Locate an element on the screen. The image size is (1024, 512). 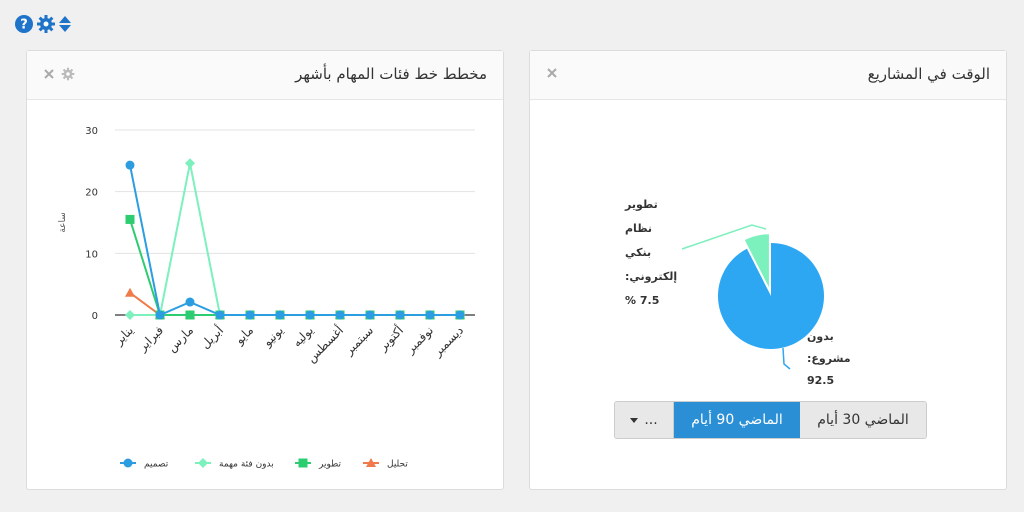
x-tick-label: فبراير is located at coordinates (151, 339).